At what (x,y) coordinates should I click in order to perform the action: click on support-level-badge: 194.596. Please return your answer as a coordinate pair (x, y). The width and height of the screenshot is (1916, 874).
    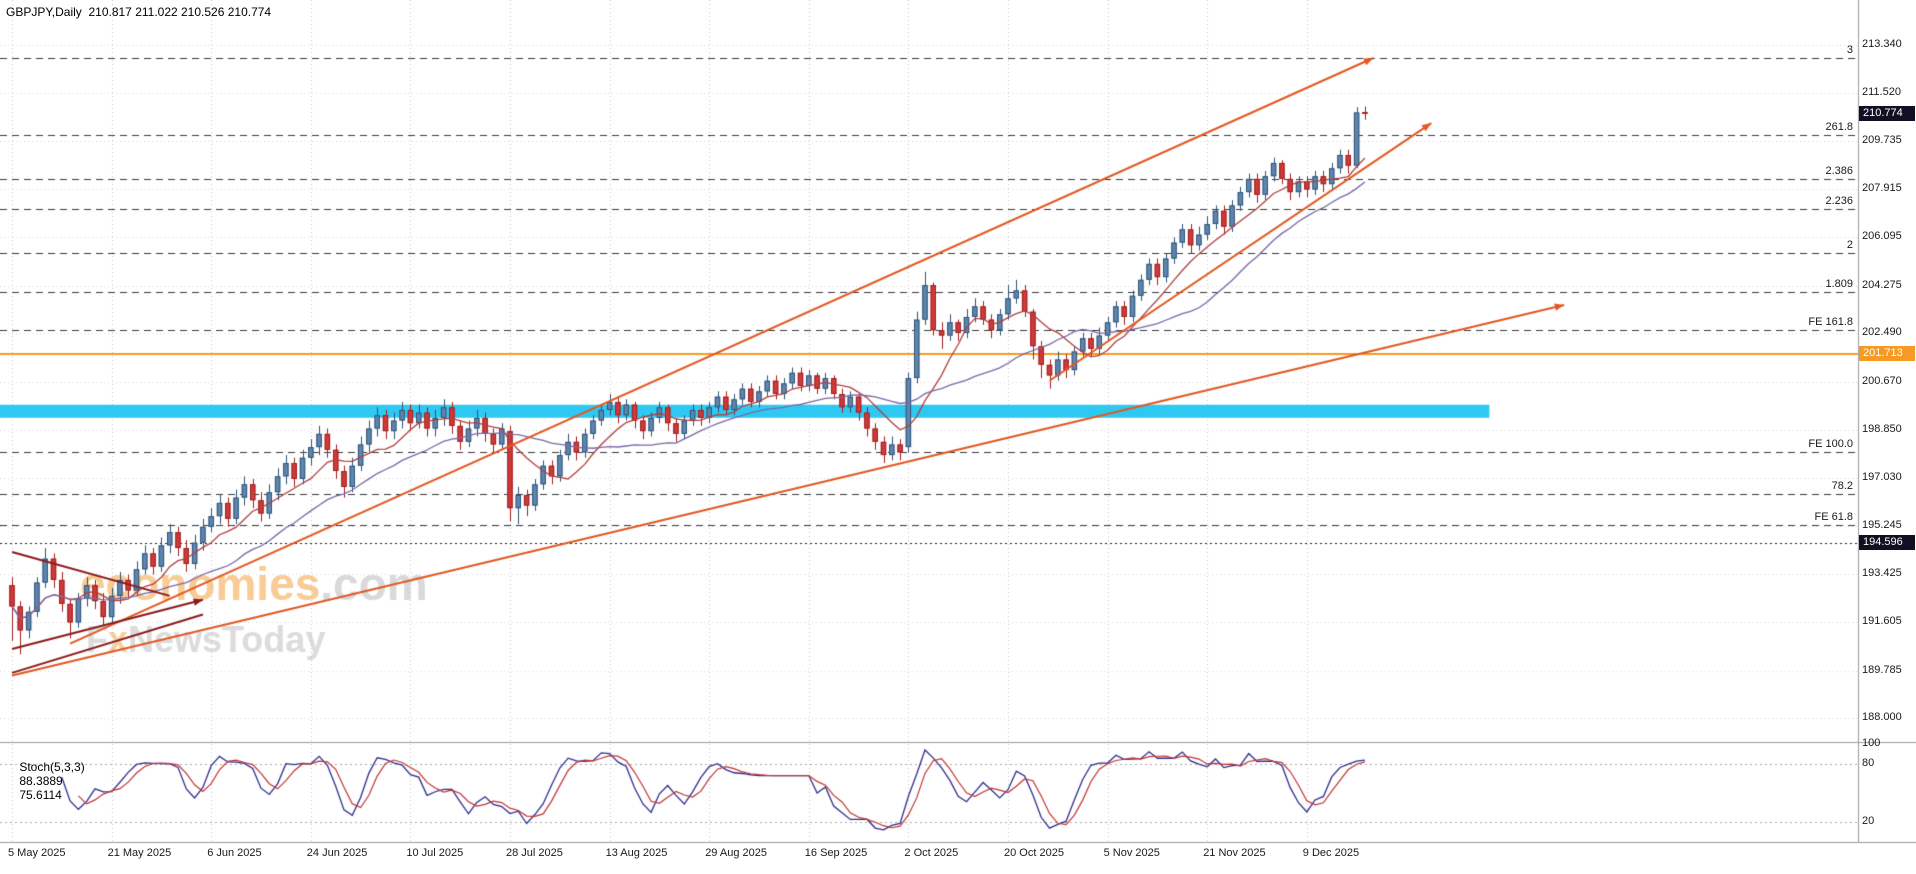
    Looking at the image, I should click on (1887, 543).